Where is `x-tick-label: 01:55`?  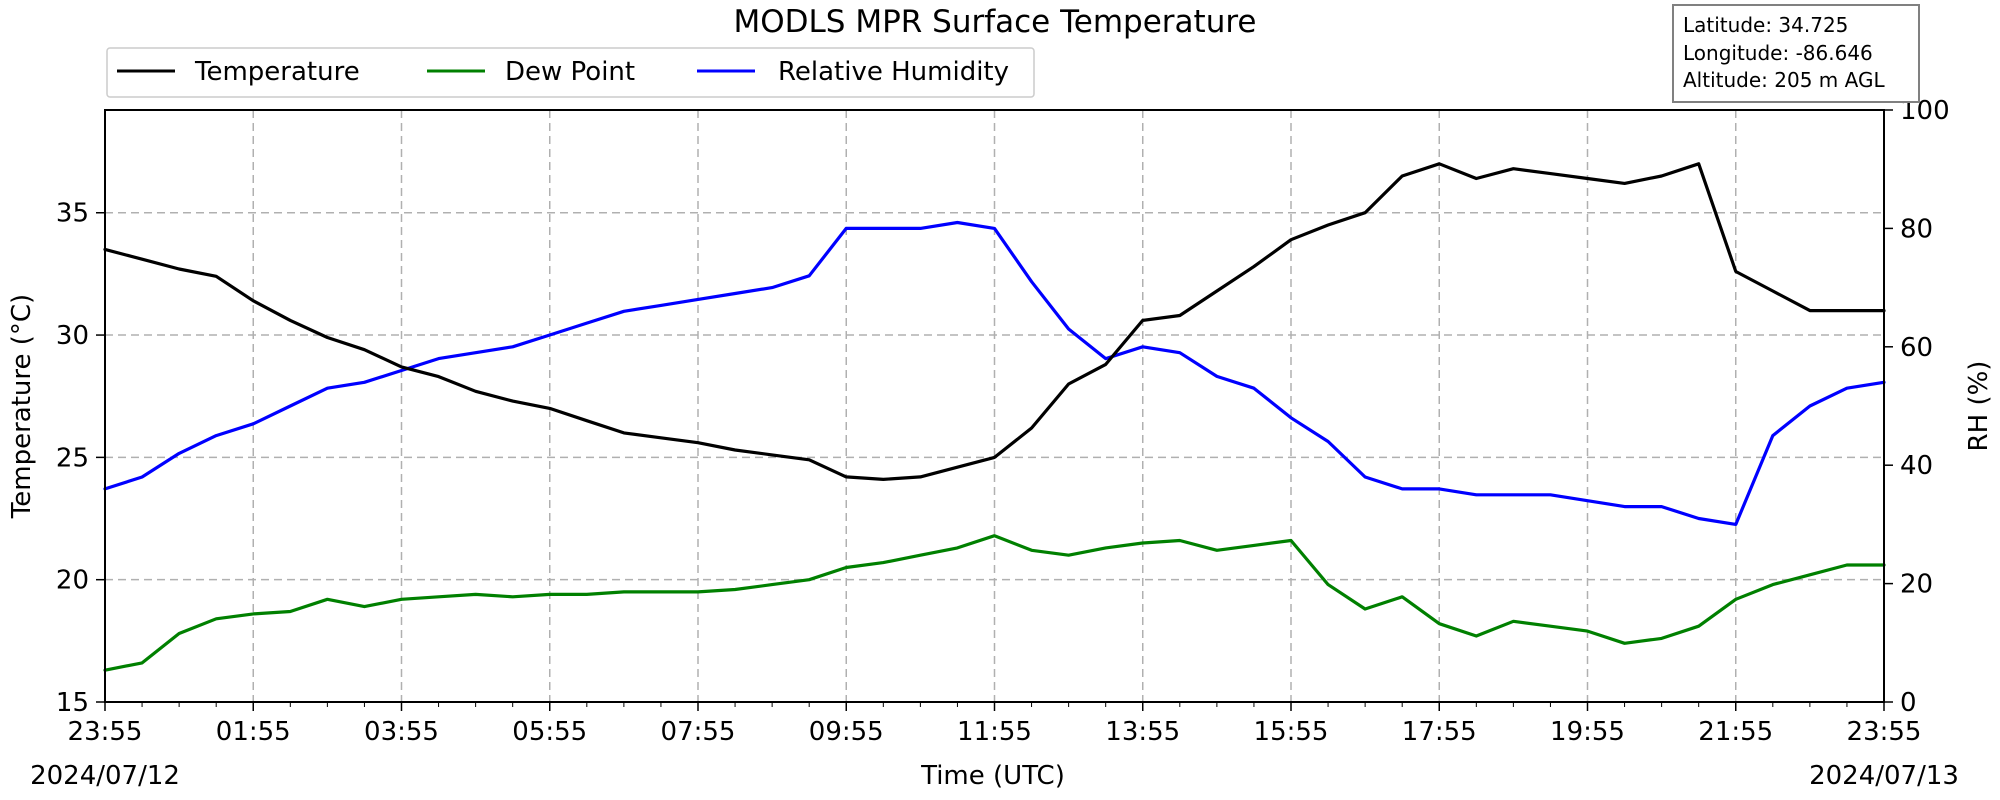 x-tick-label: 01:55 is located at coordinates (253, 732).